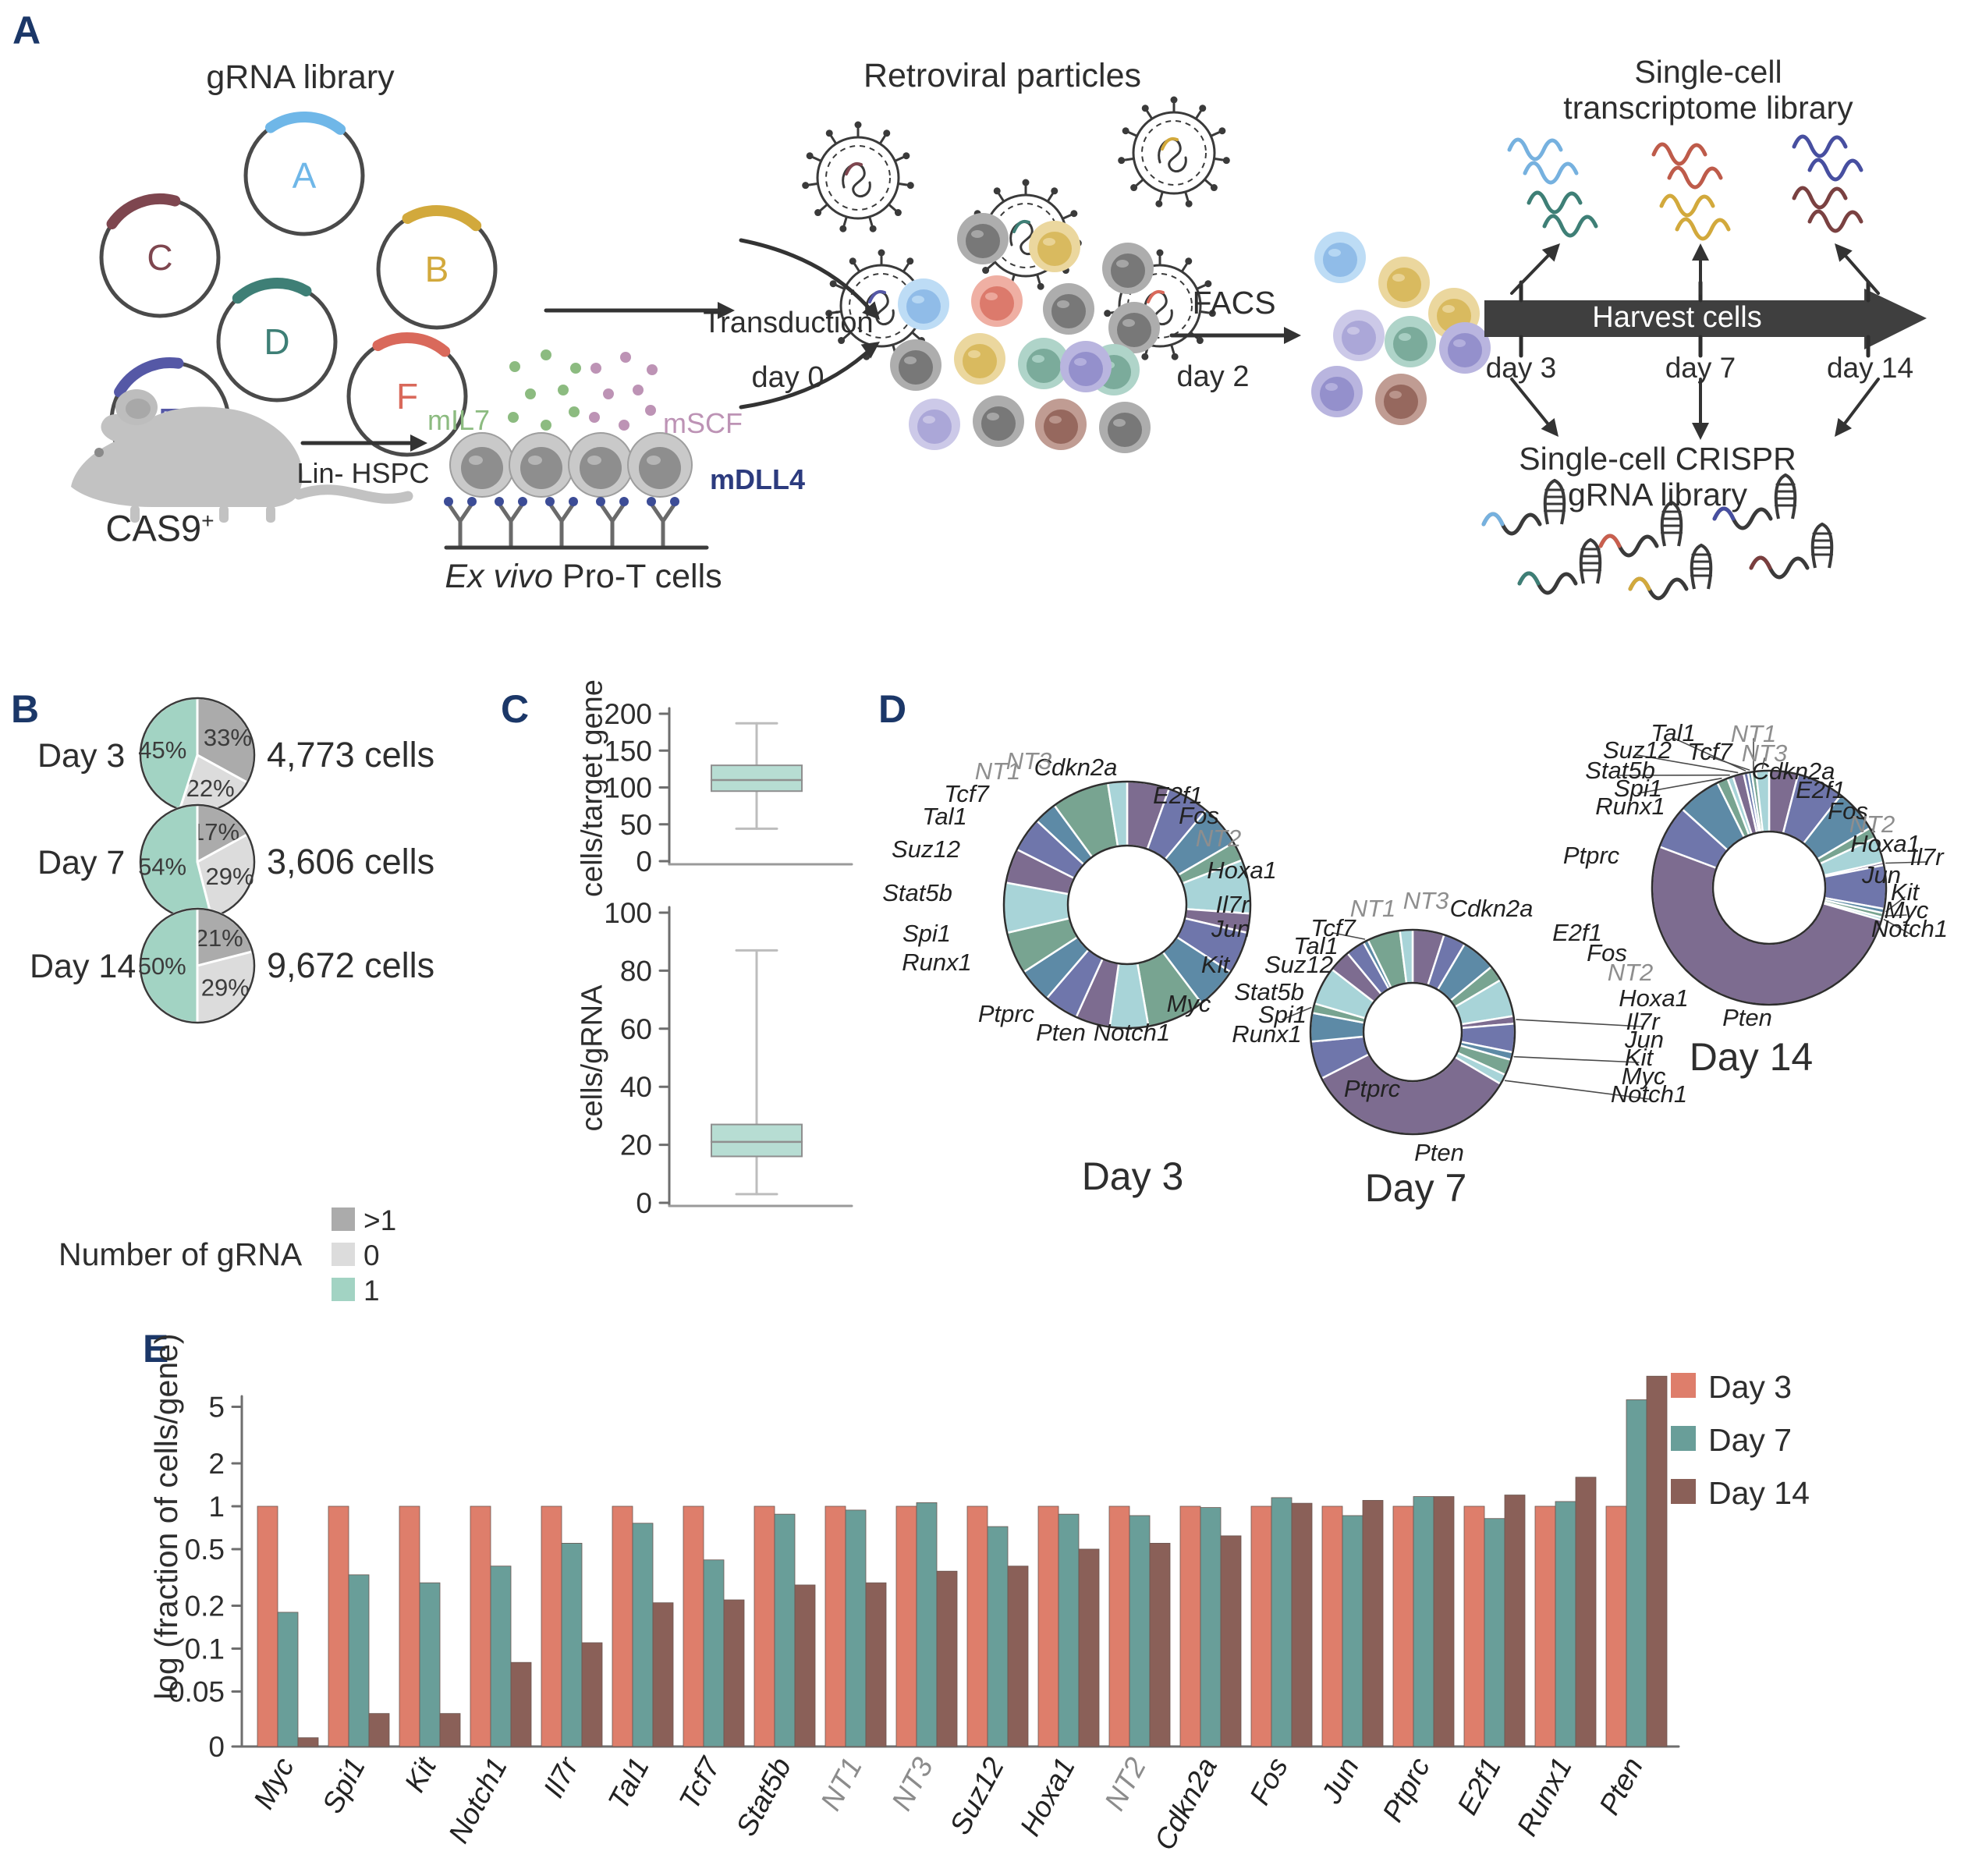 This screenshot has width=1961, height=1876. I want to click on bar-group-notch1: Notch1, so click(487, 1677).